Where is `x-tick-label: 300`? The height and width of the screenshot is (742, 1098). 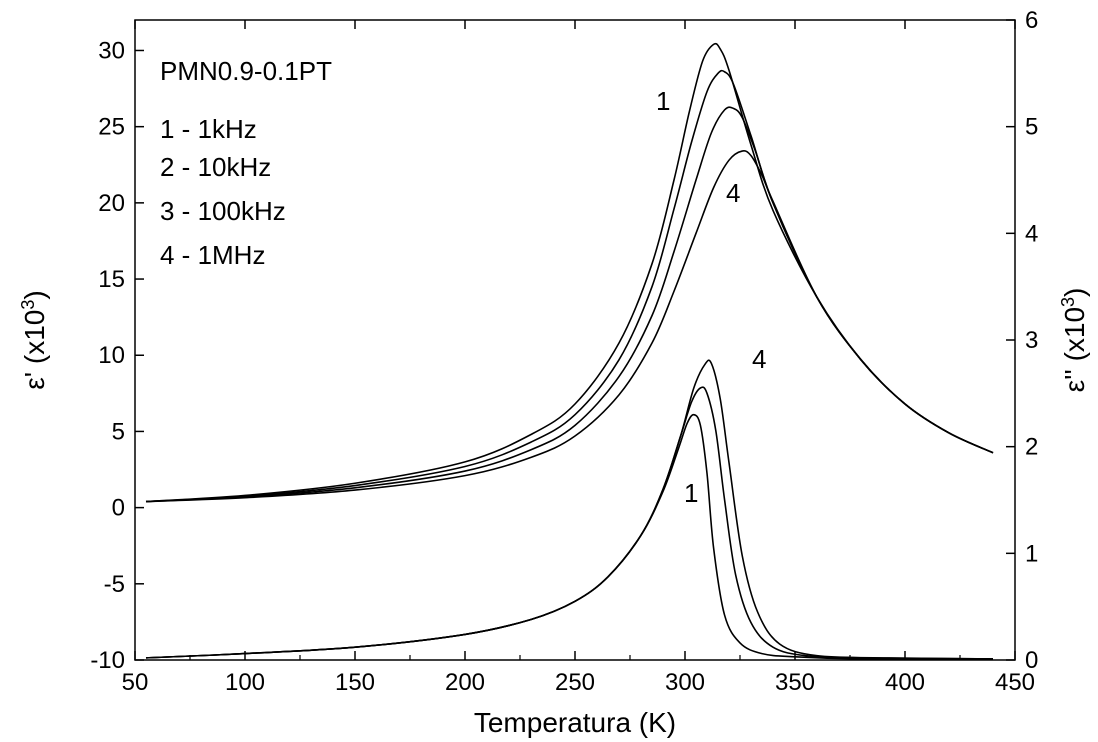
x-tick-label: 300 is located at coordinates (685, 682).